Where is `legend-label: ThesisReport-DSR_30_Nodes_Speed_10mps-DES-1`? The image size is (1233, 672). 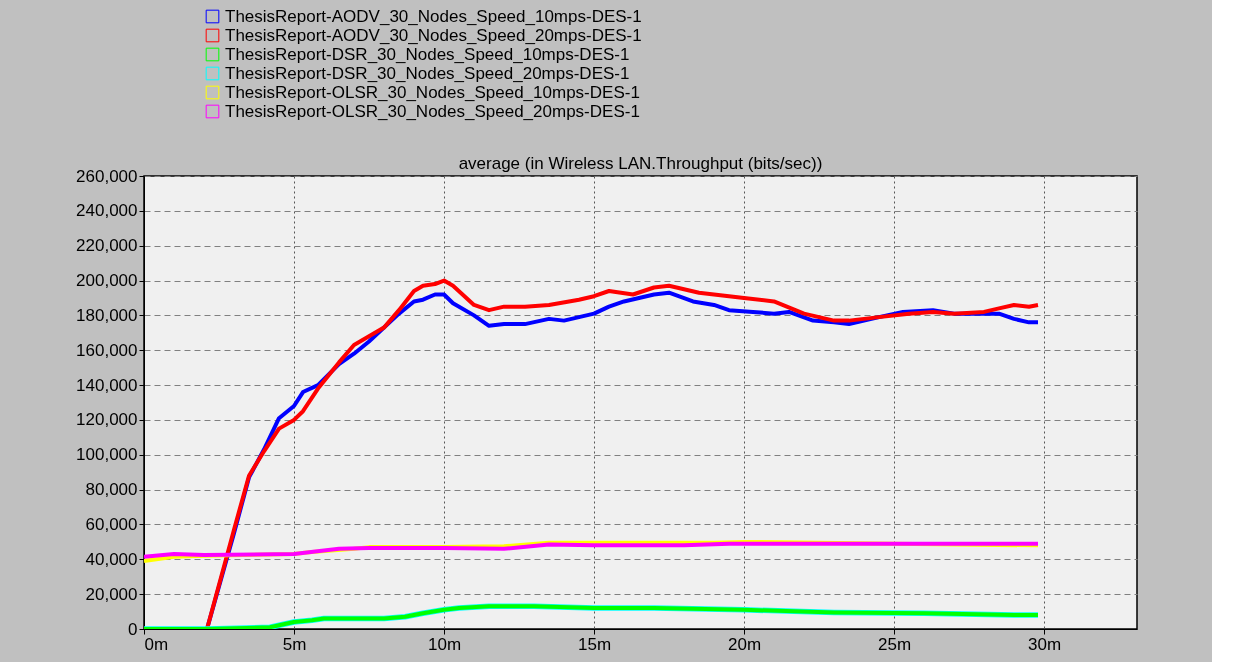
legend-label: ThesisReport-DSR_30_Nodes_Speed_10mps-DES-1 is located at coordinates (427, 54).